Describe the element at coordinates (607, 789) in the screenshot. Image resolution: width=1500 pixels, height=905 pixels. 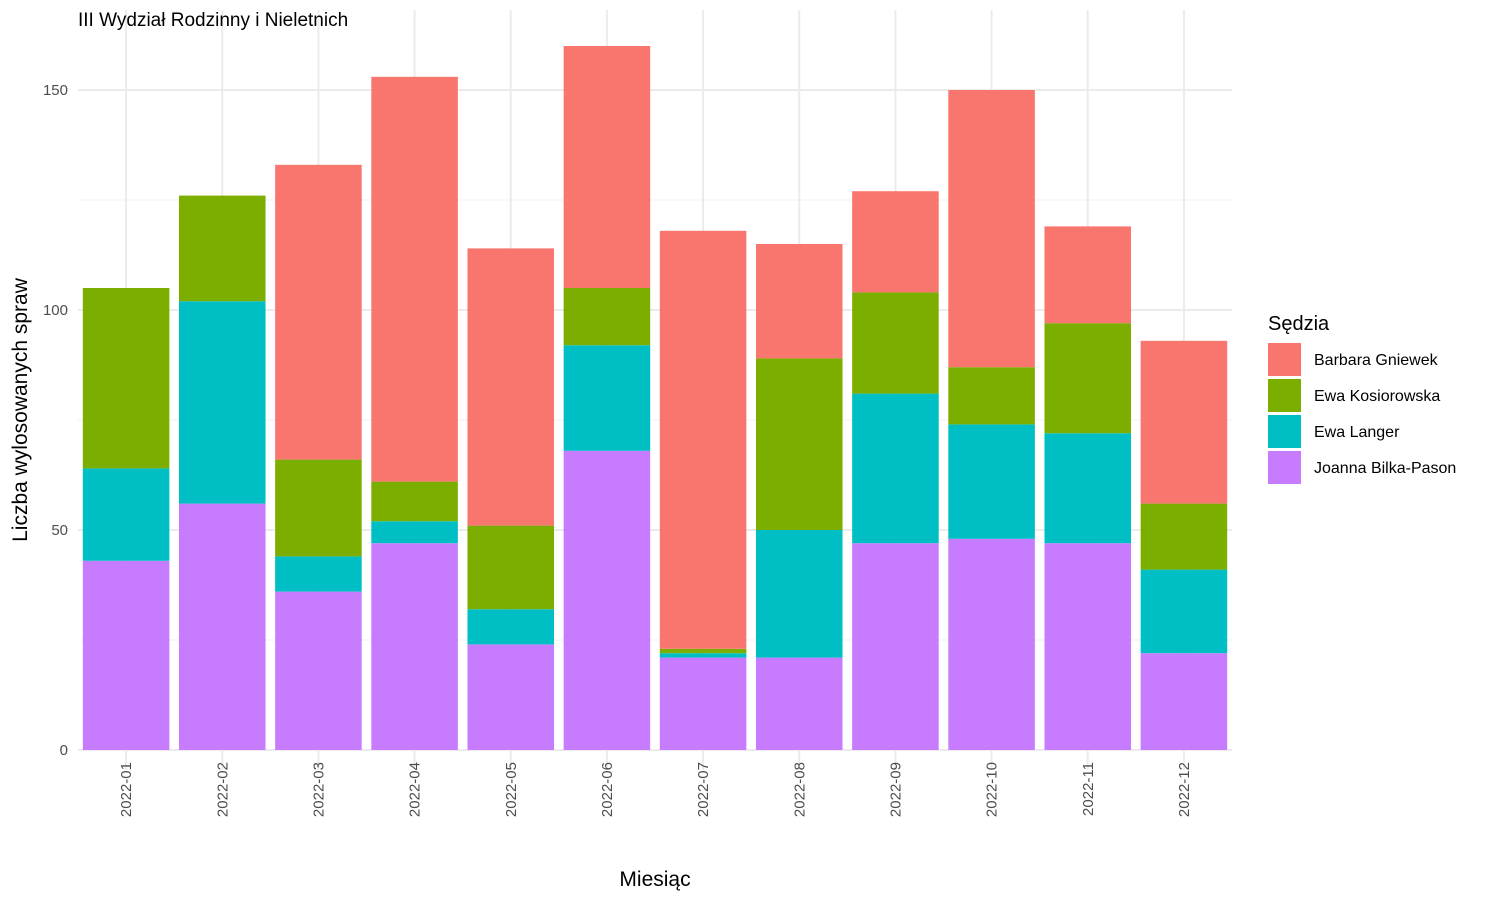
I see `x-tick-label: 2022-06` at that location.